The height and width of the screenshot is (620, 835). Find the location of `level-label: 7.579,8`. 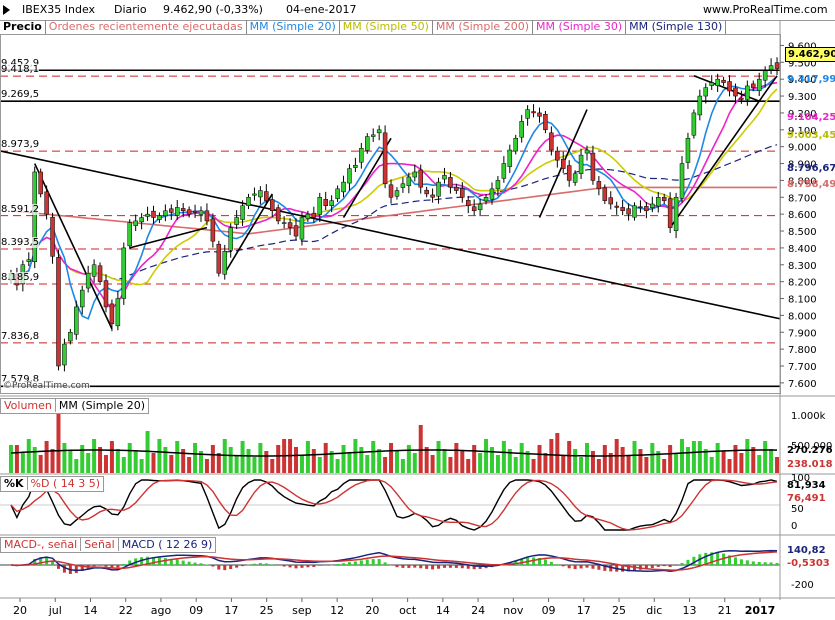

level-label: 7.579,8 is located at coordinates (20, 380).